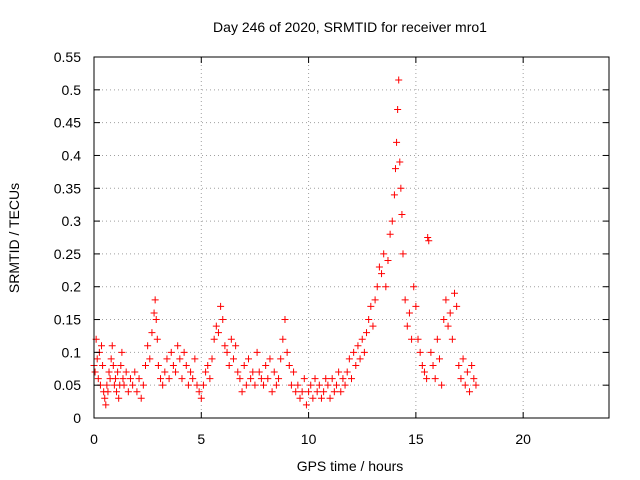  What do you see at coordinates (416, 439) in the screenshot?
I see `x-tick-label: 15` at bounding box center [416, 439].